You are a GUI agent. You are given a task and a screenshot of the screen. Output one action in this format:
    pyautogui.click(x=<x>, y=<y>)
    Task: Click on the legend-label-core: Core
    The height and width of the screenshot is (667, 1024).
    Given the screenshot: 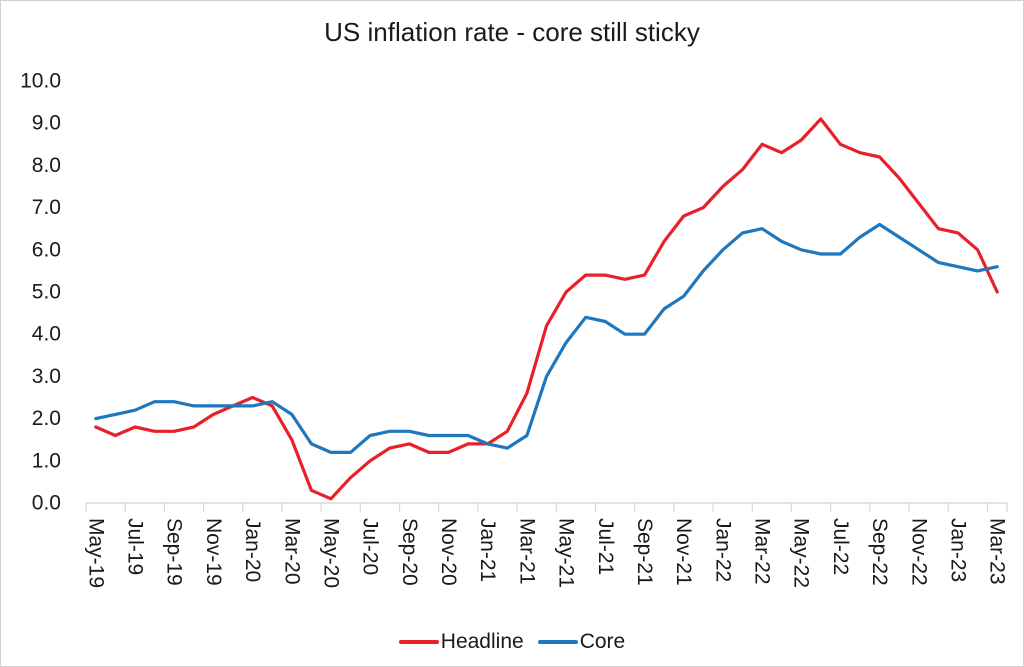 What is the action you would take?
    pyautogui.click(x=602, y=641)
    